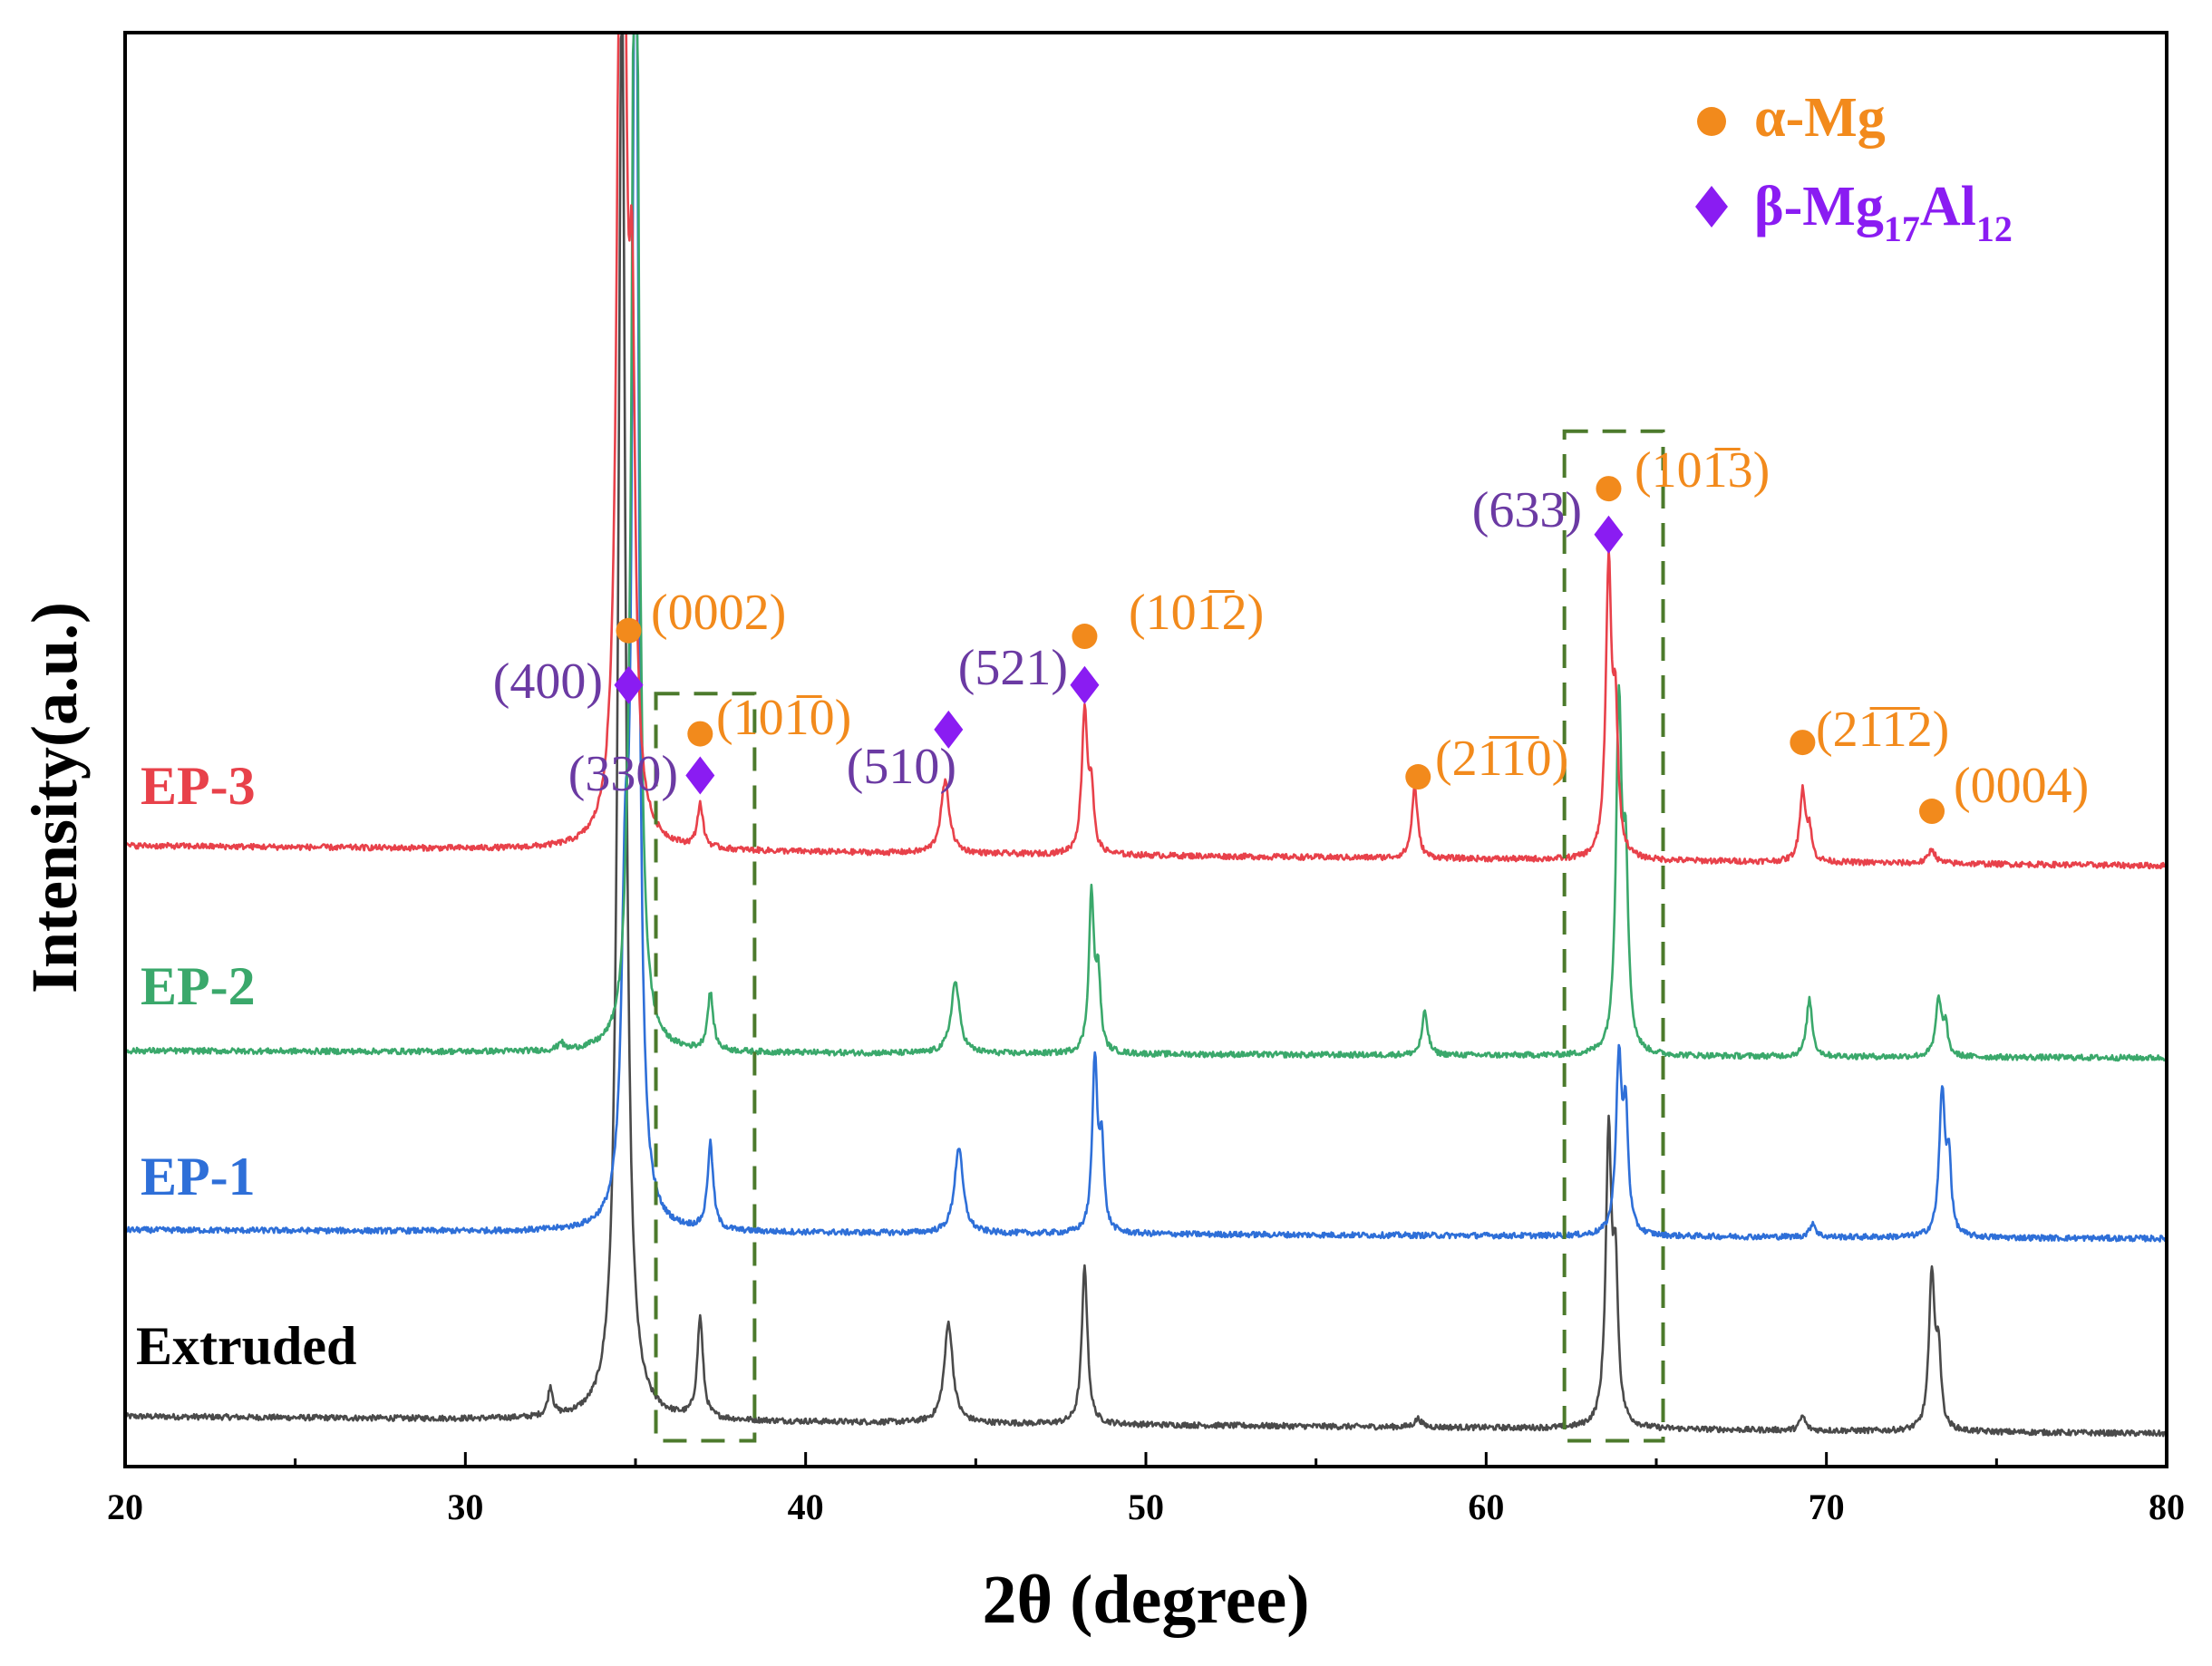 Image resolution: width=2212 pixels, height=1666 pixels. Describe the element at coordinates (1146, 1507) in the screenshot. I see `x-tick-label-50: 50` at that location.